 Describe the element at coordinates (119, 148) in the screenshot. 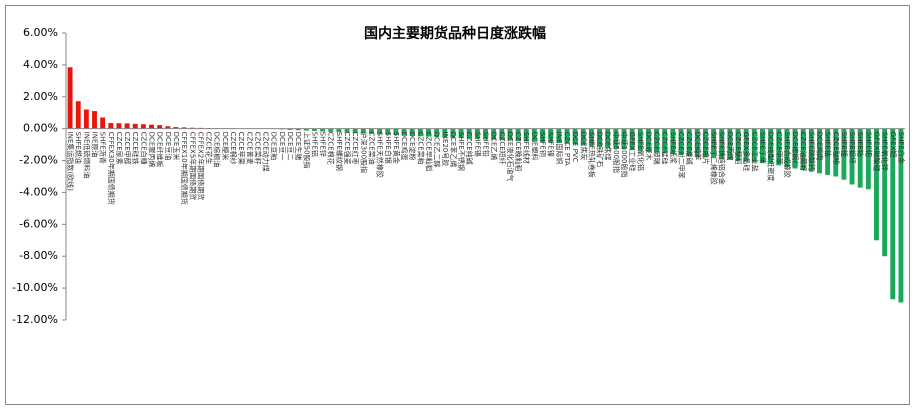

I see `x-tick-label: CZCE尿素` at that location.